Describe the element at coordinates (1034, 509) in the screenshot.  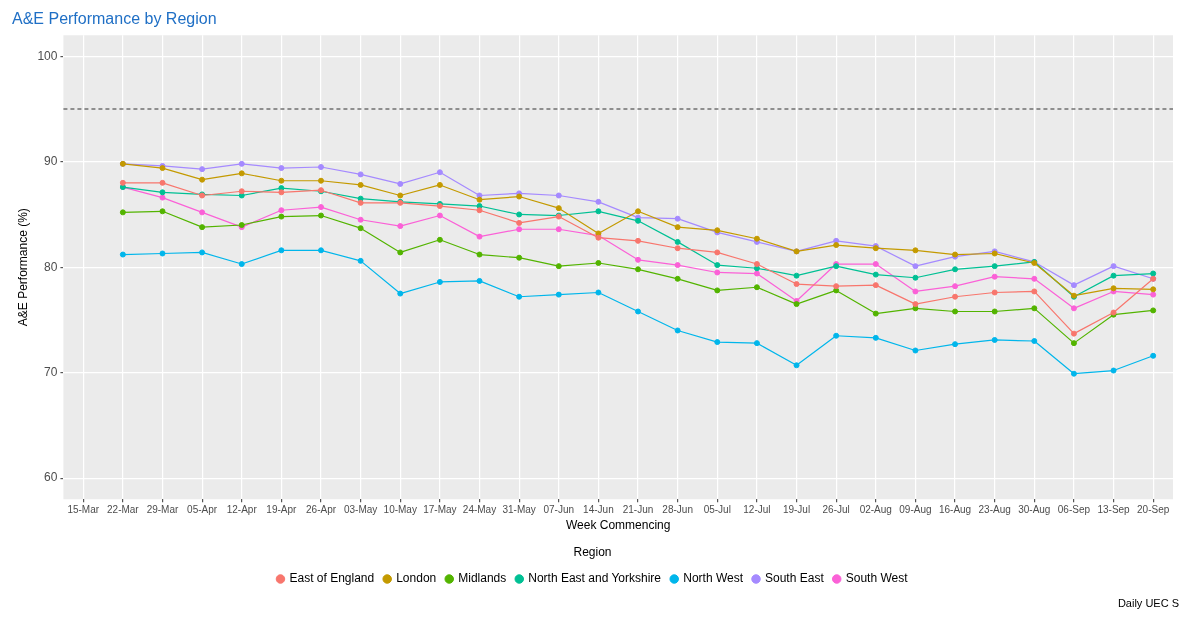
I see `x-tick-label: 30-Aug` at that location.